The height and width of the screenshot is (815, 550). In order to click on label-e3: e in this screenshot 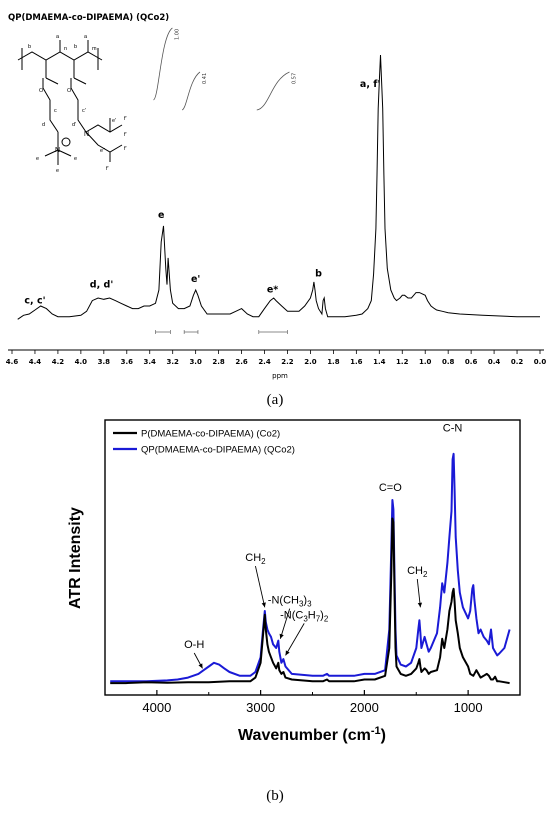, I will do `click(57, 171)`.